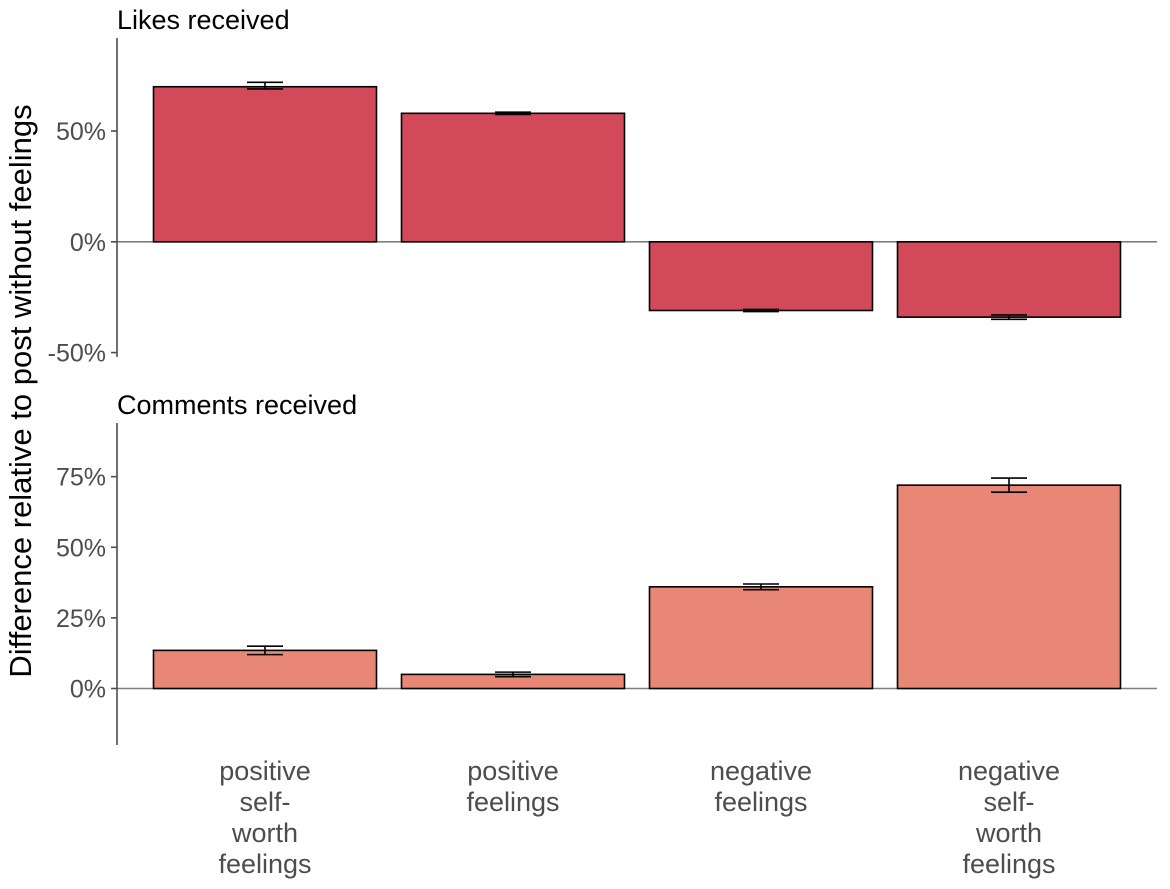  What do you see at coordinates (88, 243) in the screenshot?
I see `y-tick-label-likes-1: 0%` at bounding box center [88, 243].